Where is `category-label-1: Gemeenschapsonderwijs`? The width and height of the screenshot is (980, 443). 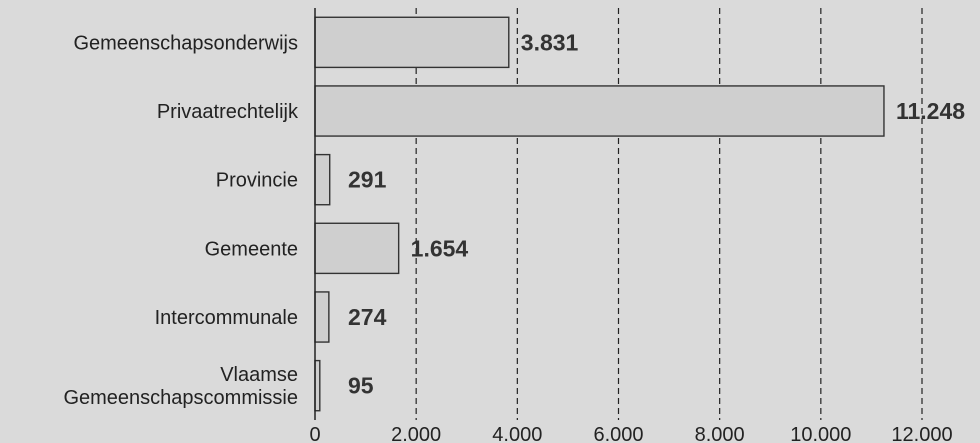
category-label-1: Gemeenschapsonderwijs is located at coordinates (185, 43).